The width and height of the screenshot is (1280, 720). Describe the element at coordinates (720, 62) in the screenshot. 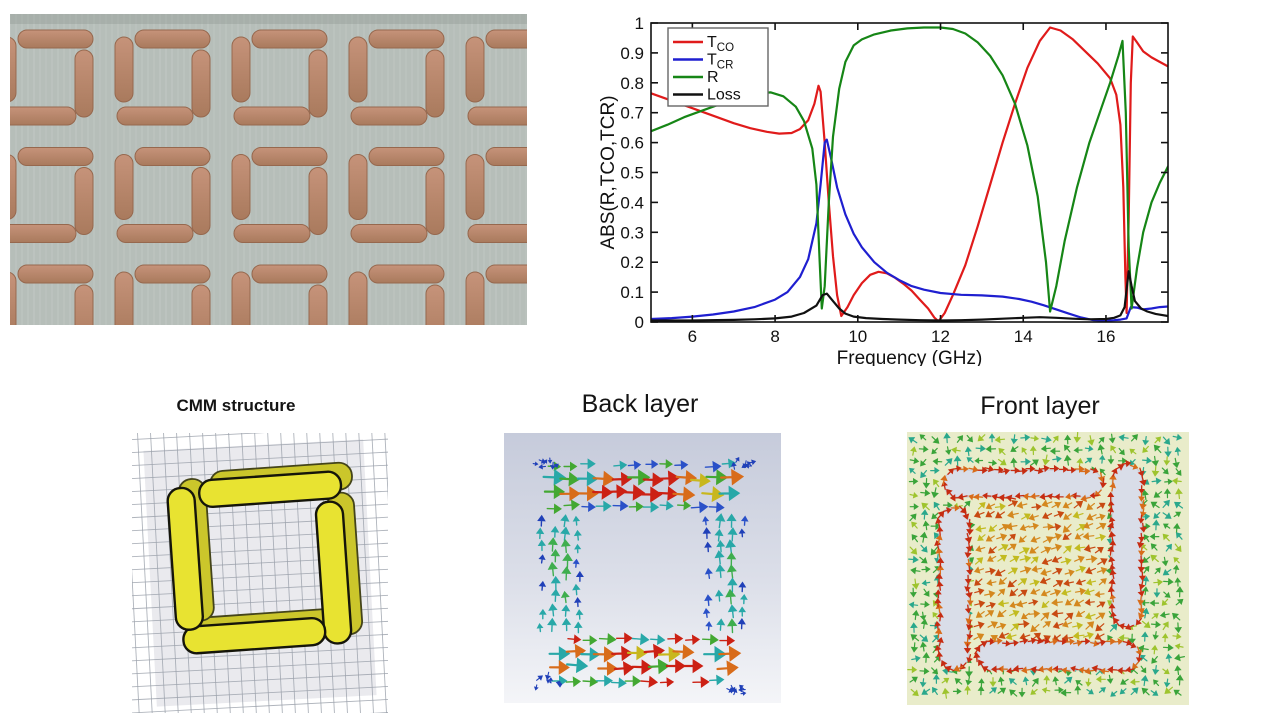

I see `svg-text: TCR` at that location.